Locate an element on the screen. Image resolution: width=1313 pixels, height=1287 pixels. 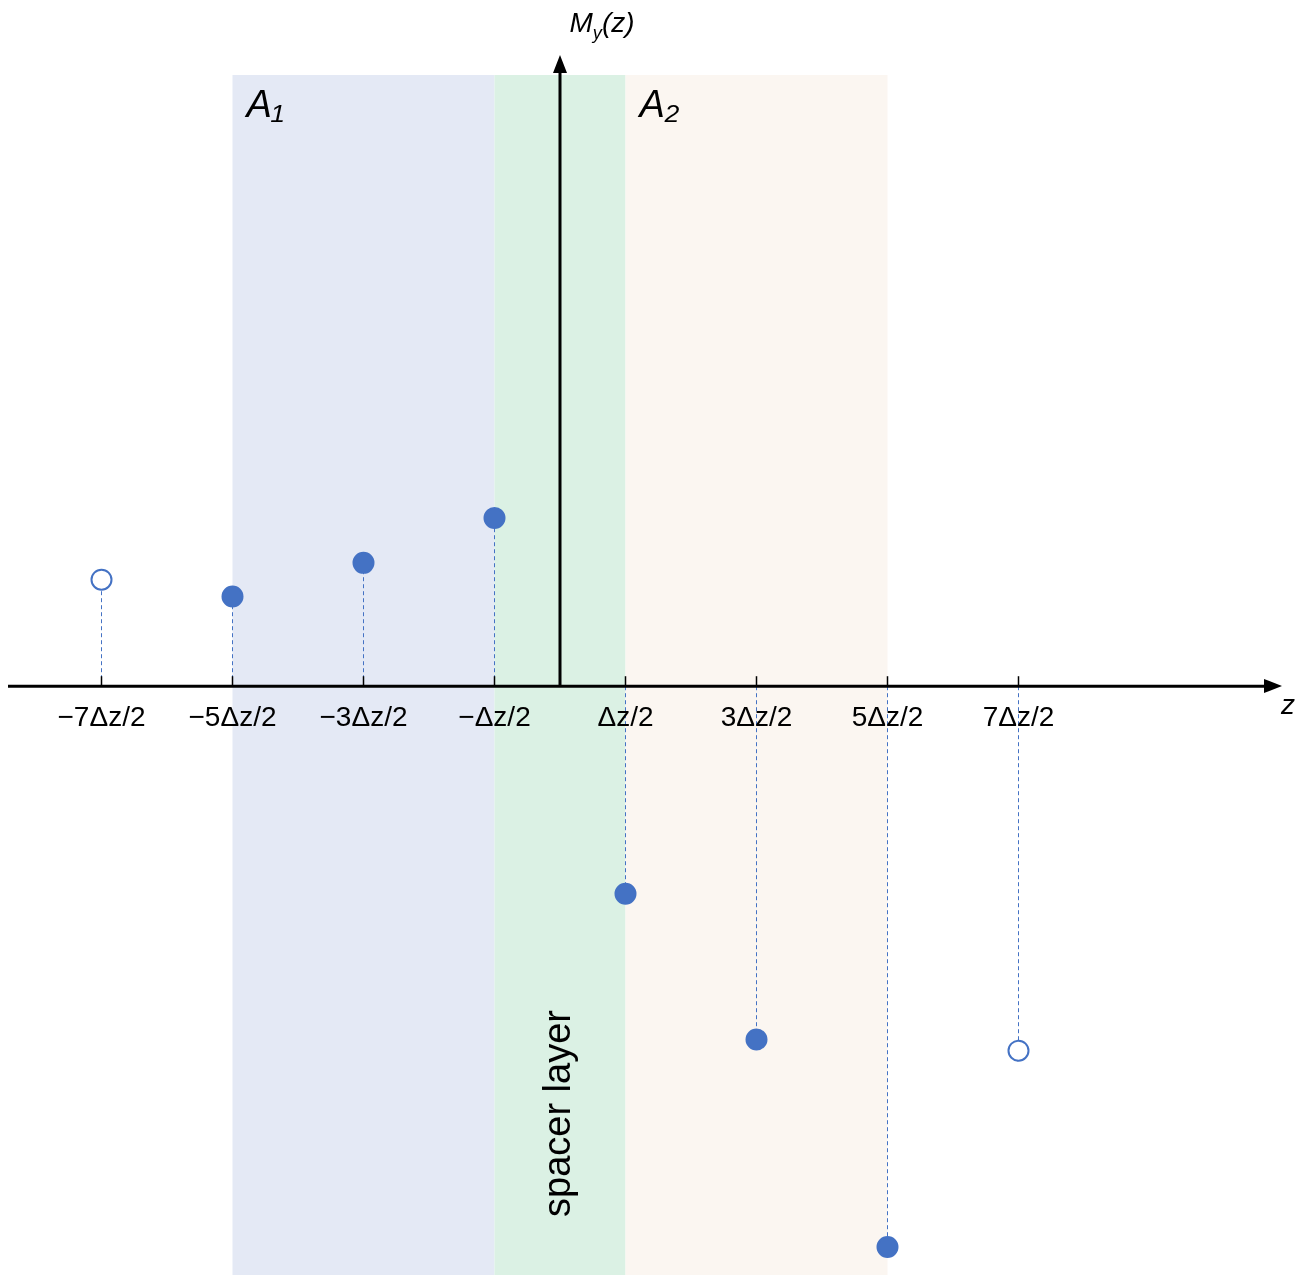
text: z is located at coordinates (1287, 705).